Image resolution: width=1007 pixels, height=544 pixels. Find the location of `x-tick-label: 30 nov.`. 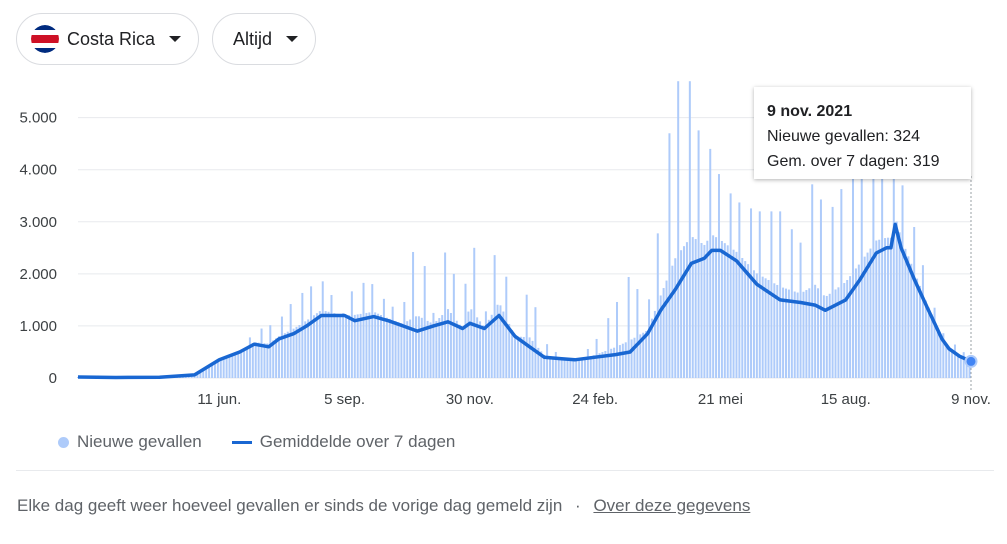

x-tick-label: 30 nov. is located at coordinates (470, 399).